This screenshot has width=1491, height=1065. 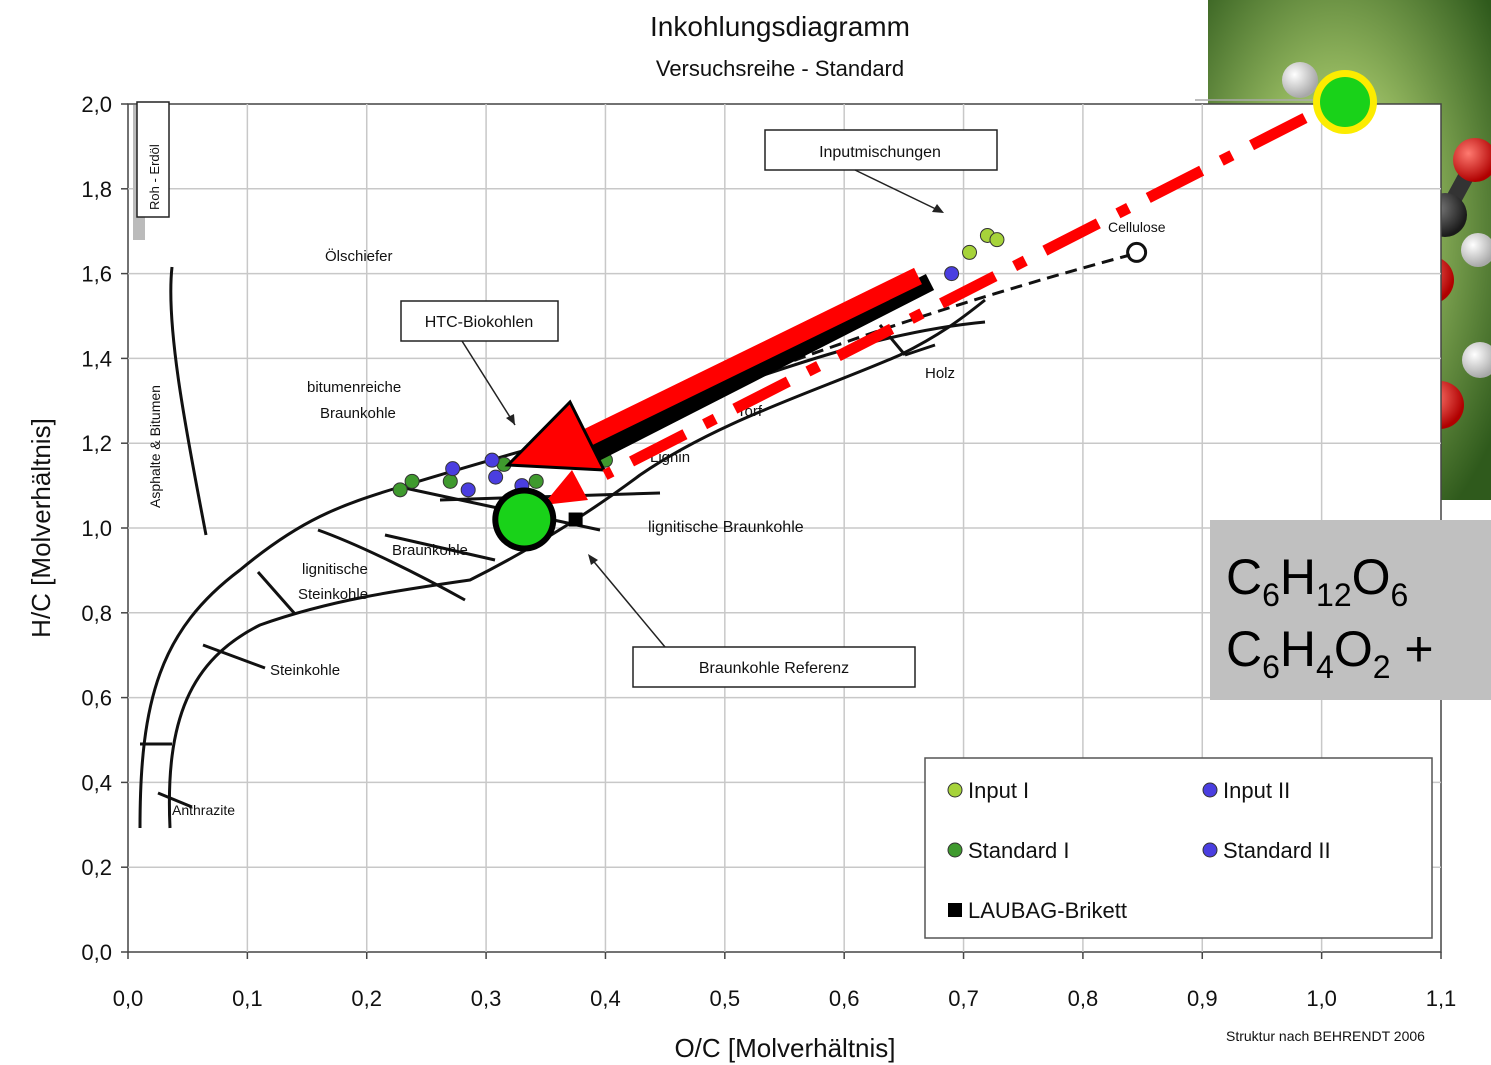 What do you see at coordinates (1019, 850) in the screenshot?
I see `legend-label: Standard I` at bounding box center [1019, 850].